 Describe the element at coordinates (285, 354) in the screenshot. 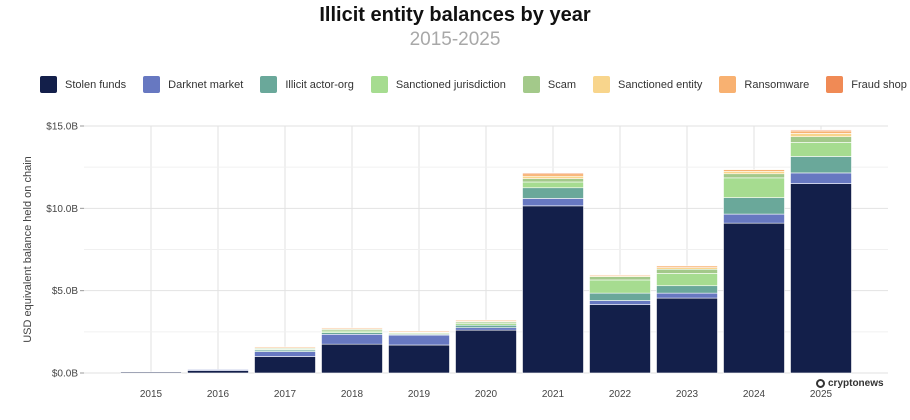

I see `bar-segment-2017-darknet-market` at that location.